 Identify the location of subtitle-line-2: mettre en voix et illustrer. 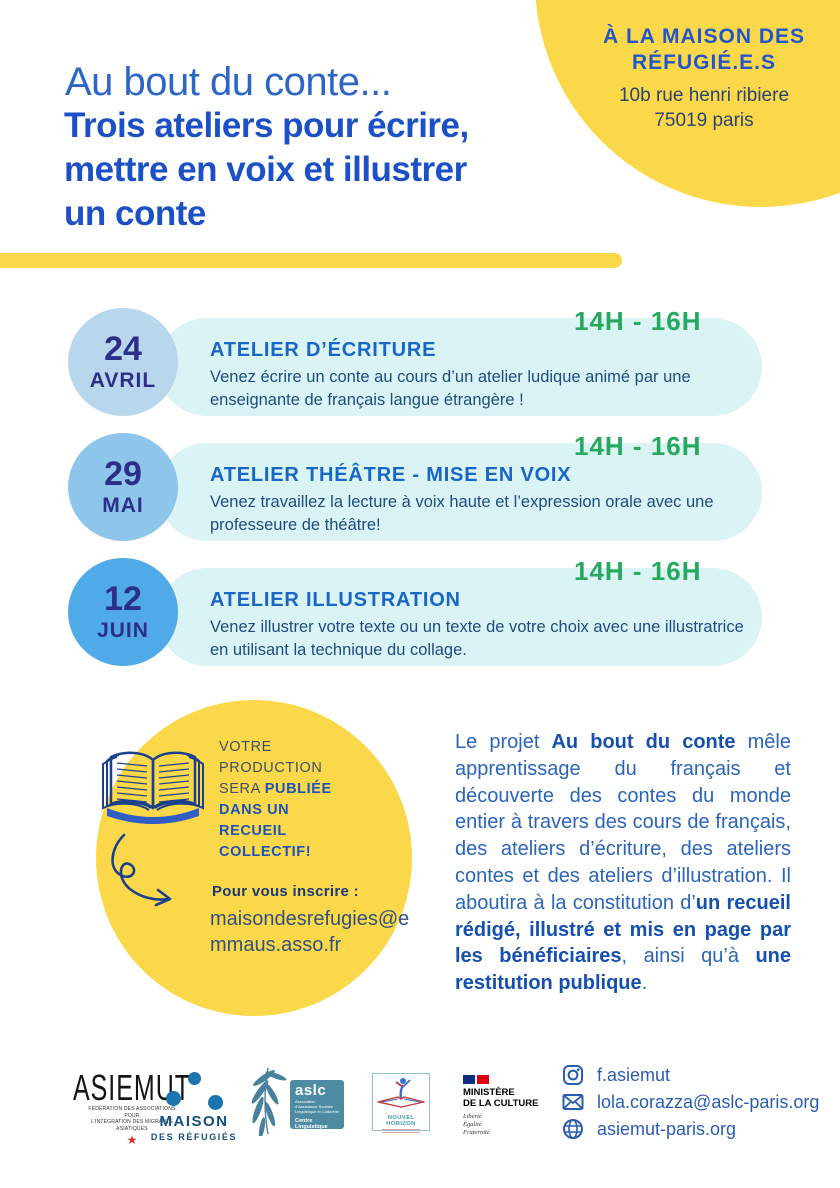
(265, 169).